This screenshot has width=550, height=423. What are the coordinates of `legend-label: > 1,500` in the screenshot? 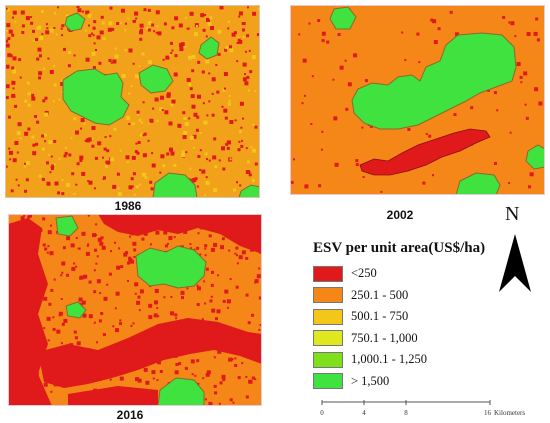 It's located at (370, 380).